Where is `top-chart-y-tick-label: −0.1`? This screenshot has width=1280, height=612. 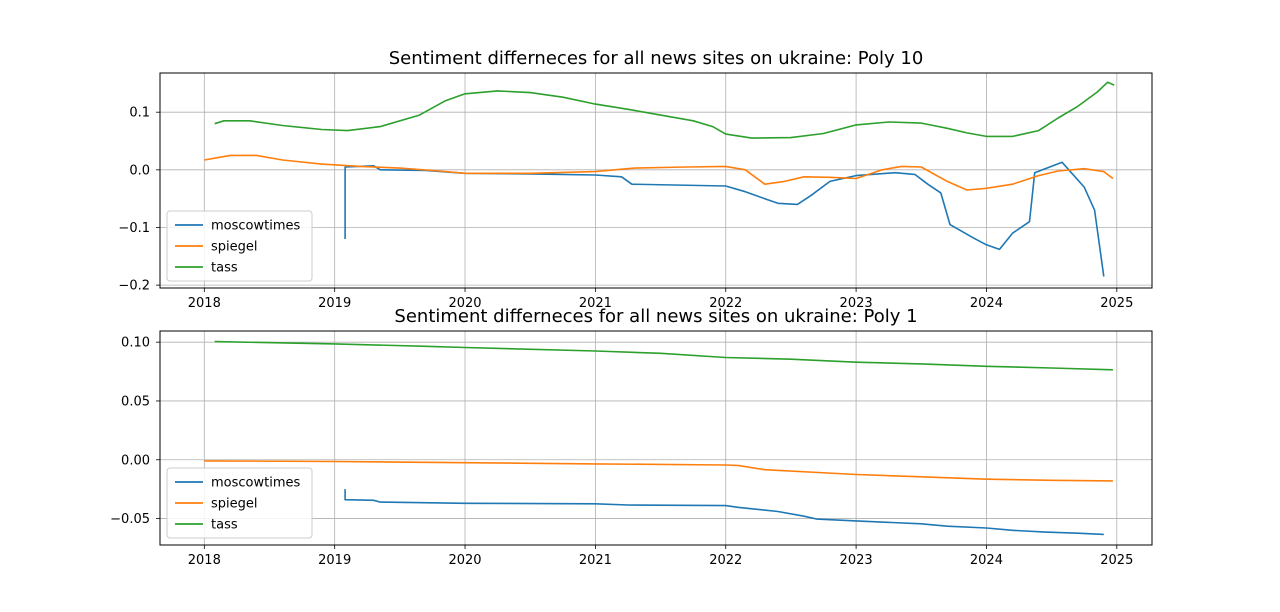 top-chart-y-tick-label: −0.1 is located at coordinates (134, 228).